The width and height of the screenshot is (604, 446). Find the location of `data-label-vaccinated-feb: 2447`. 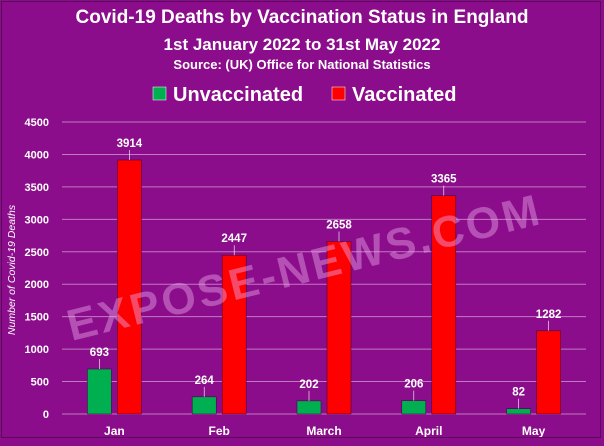

data-label-vaccinated-feb: 2447 is located at coordinates (234, 239).